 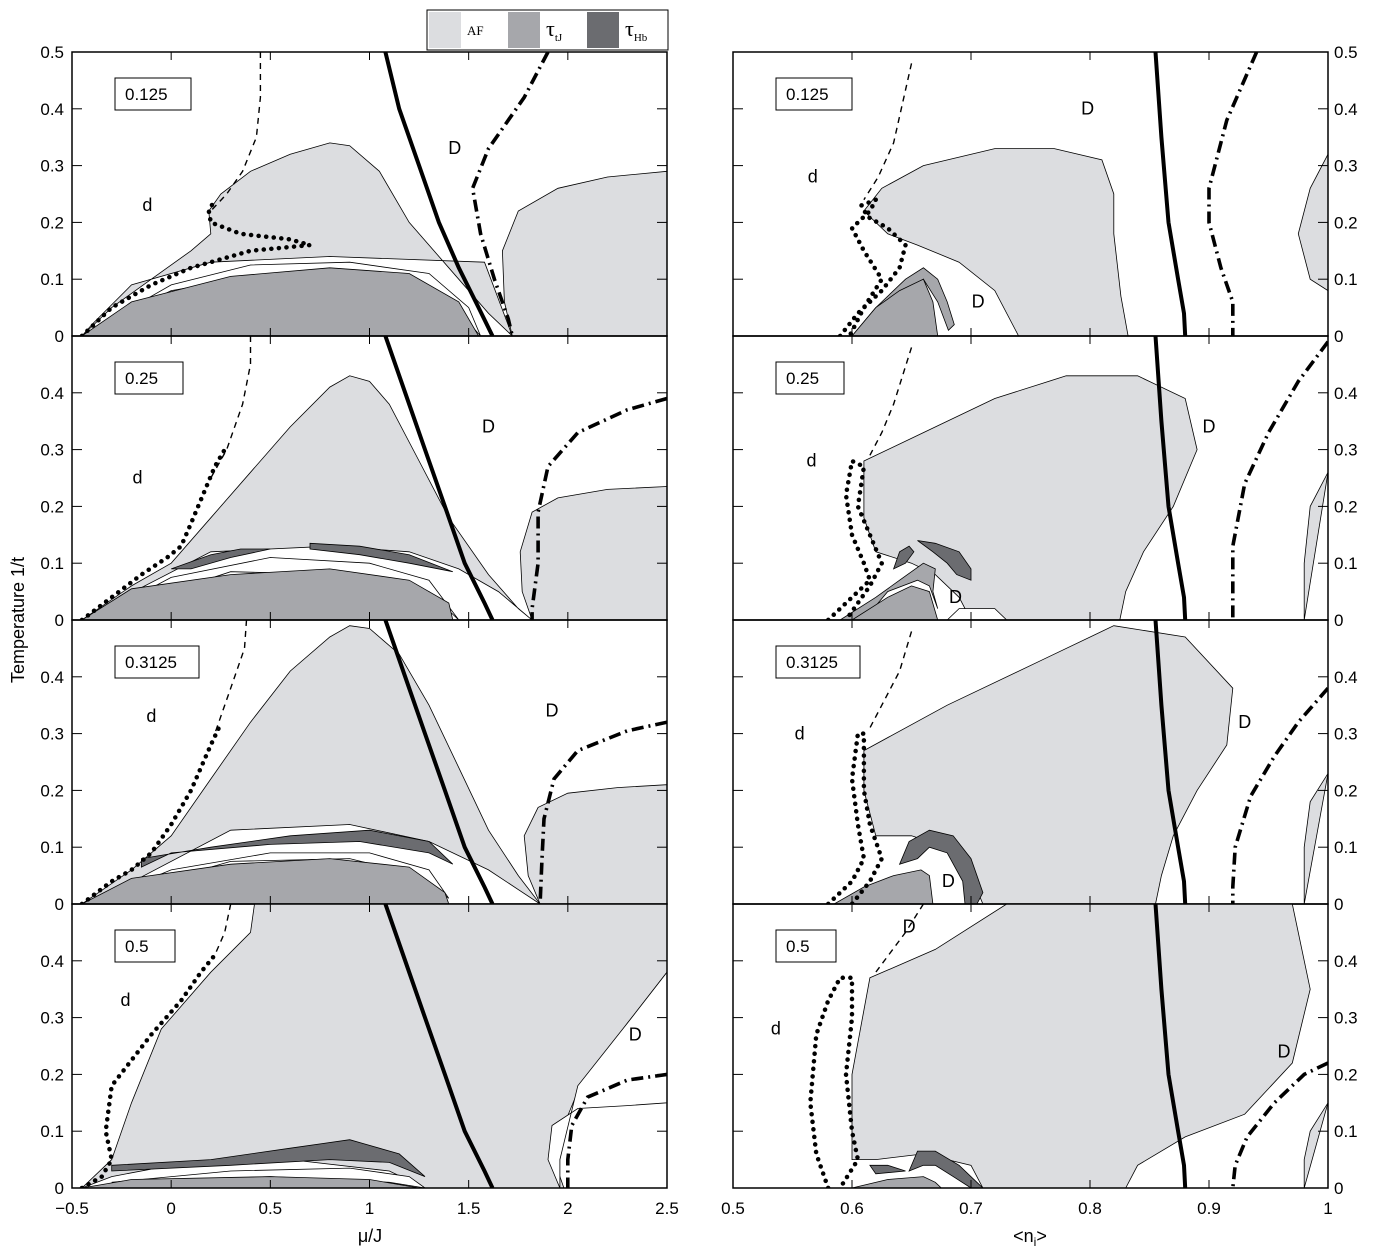 What do you see at coordinates (137, 946) in the screenshot?
I see `panel-tag-label: 0.5` at bounding box center [137, 946].